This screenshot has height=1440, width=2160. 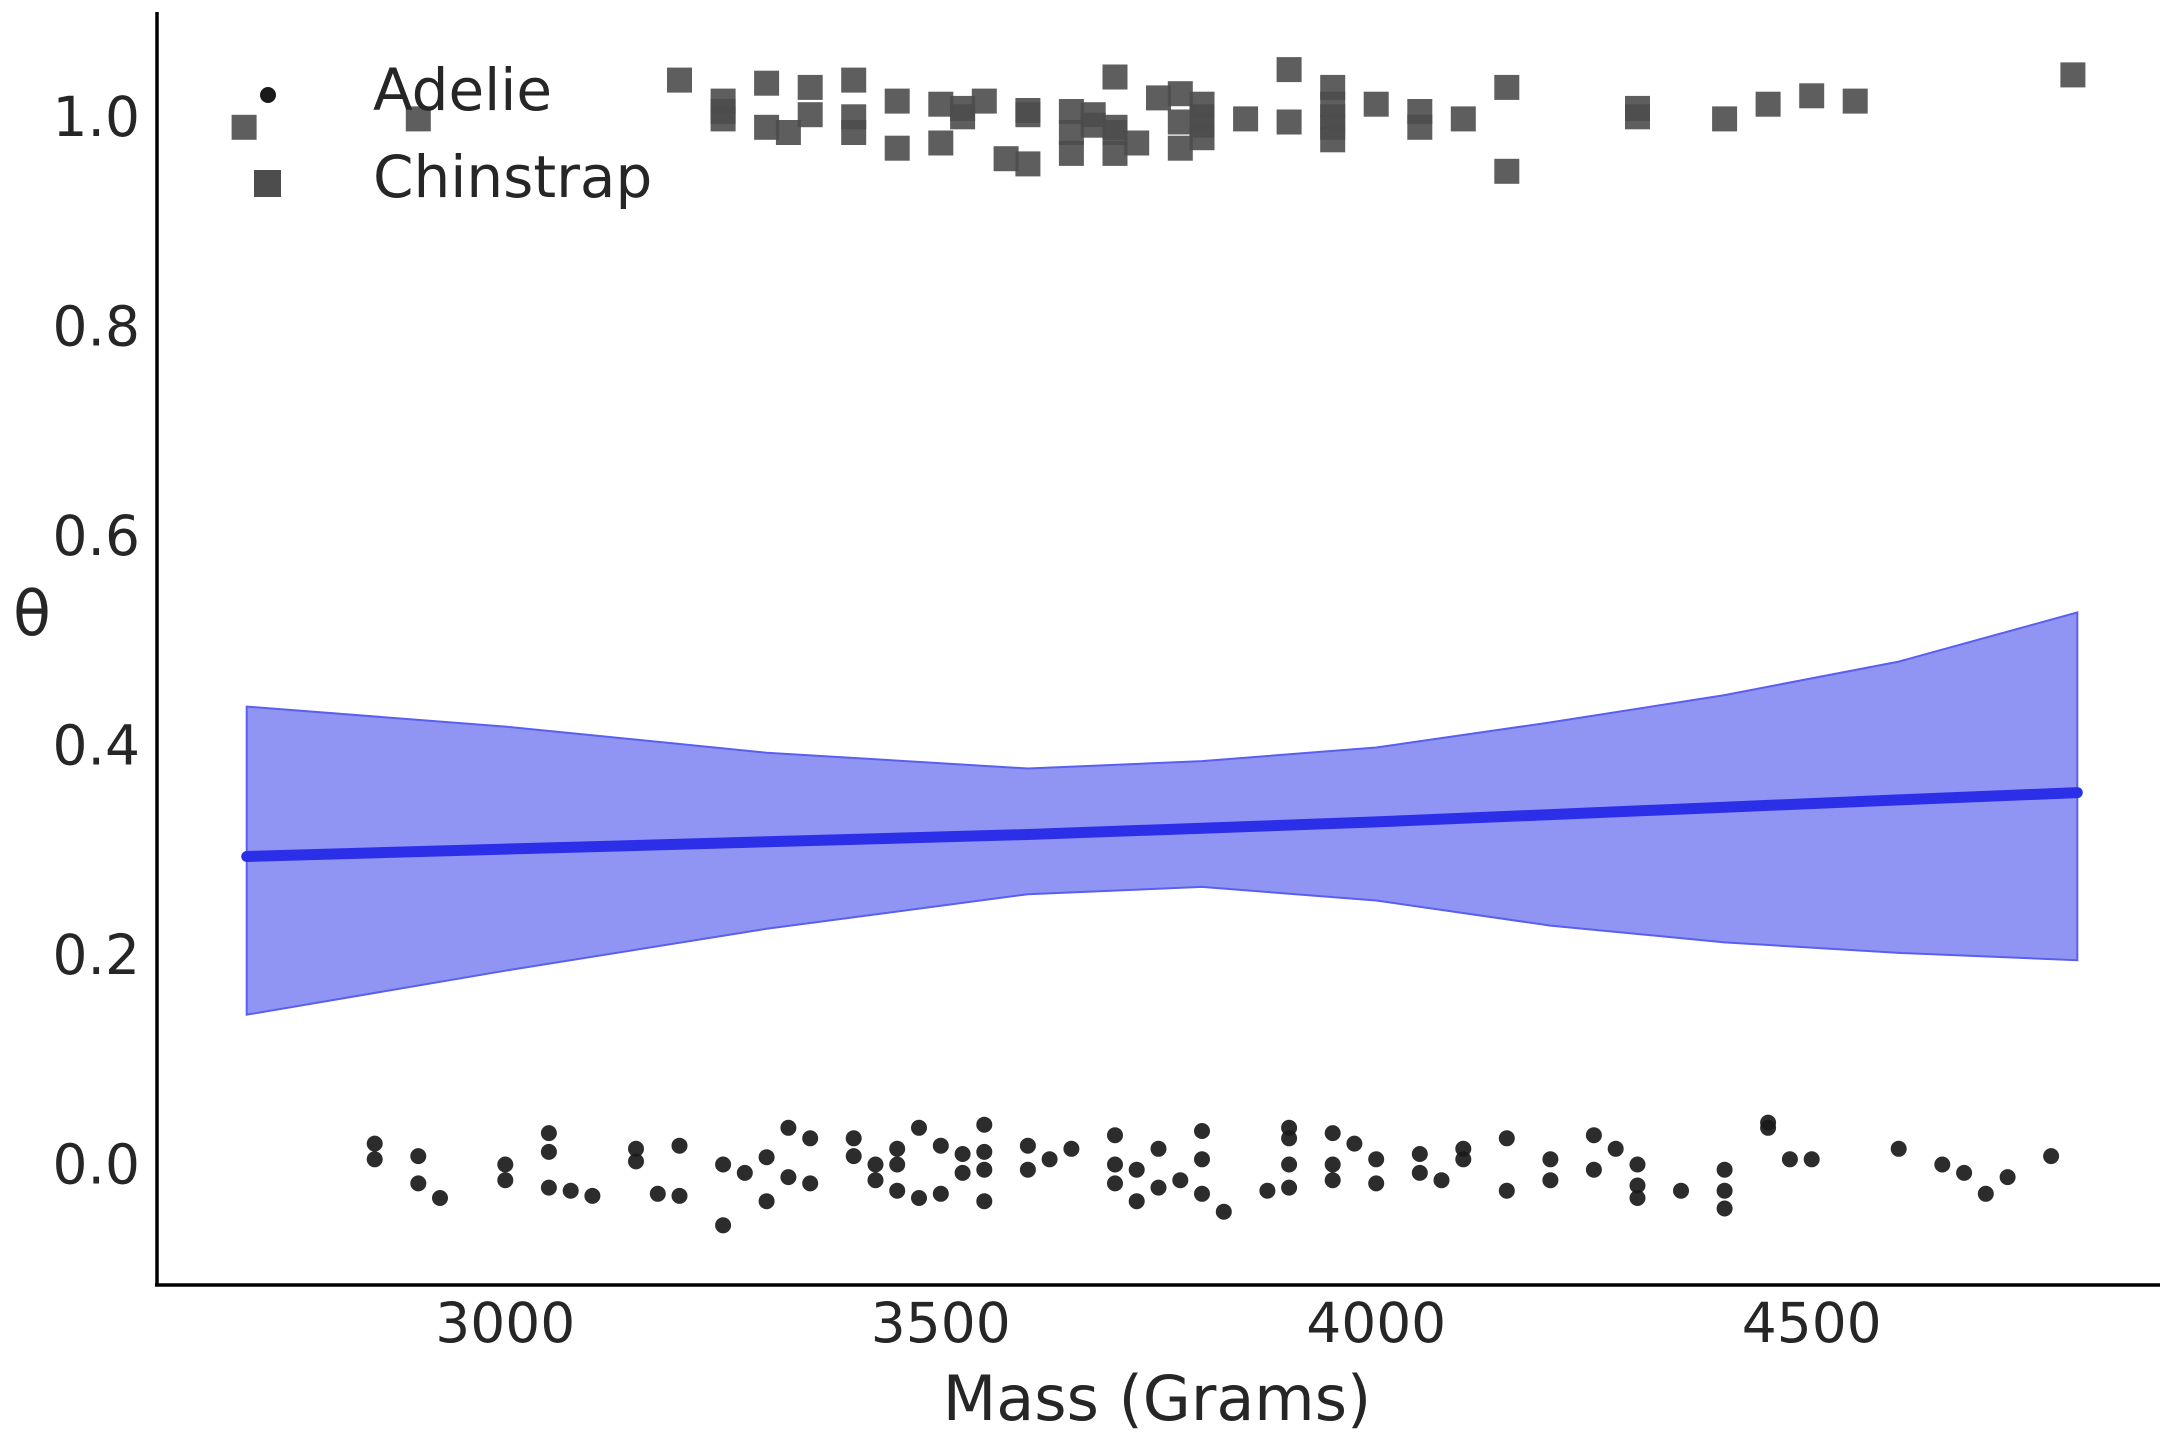 I want to click on mean-line-layer, so click(x=1162, y=824).